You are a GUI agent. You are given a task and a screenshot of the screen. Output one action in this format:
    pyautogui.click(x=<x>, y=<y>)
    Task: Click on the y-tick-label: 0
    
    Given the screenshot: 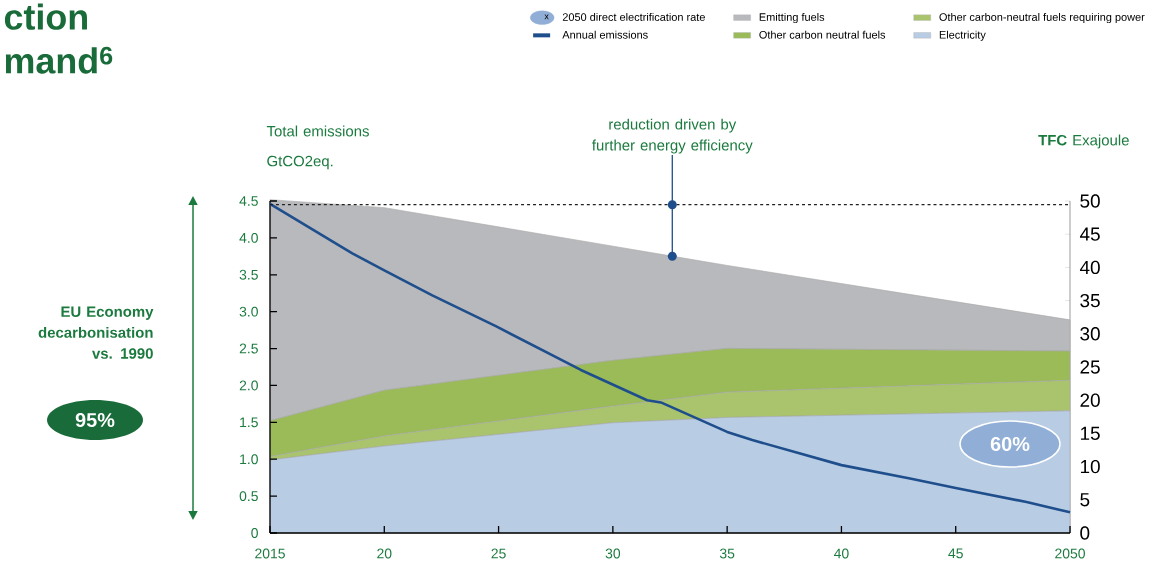 What is the action you would take?
    pyautogui.click(x=254, y=533)
    